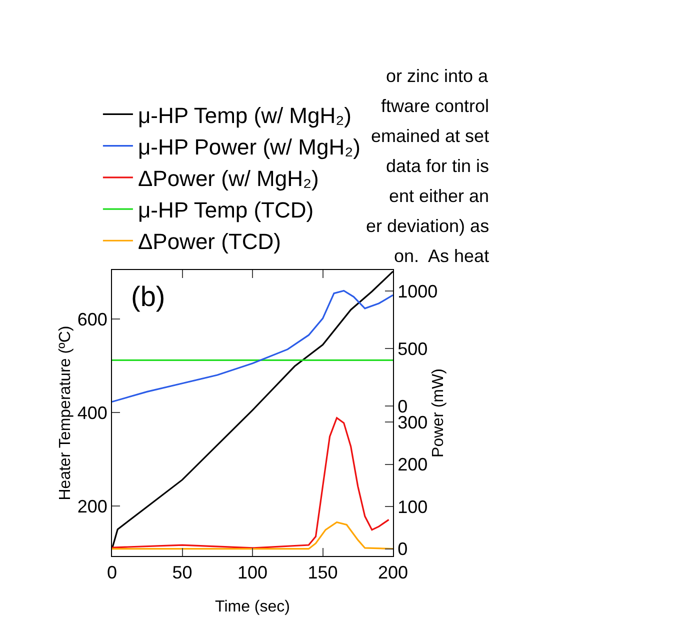  I want to click on y3-tick-label: 0, so click(403, 549).